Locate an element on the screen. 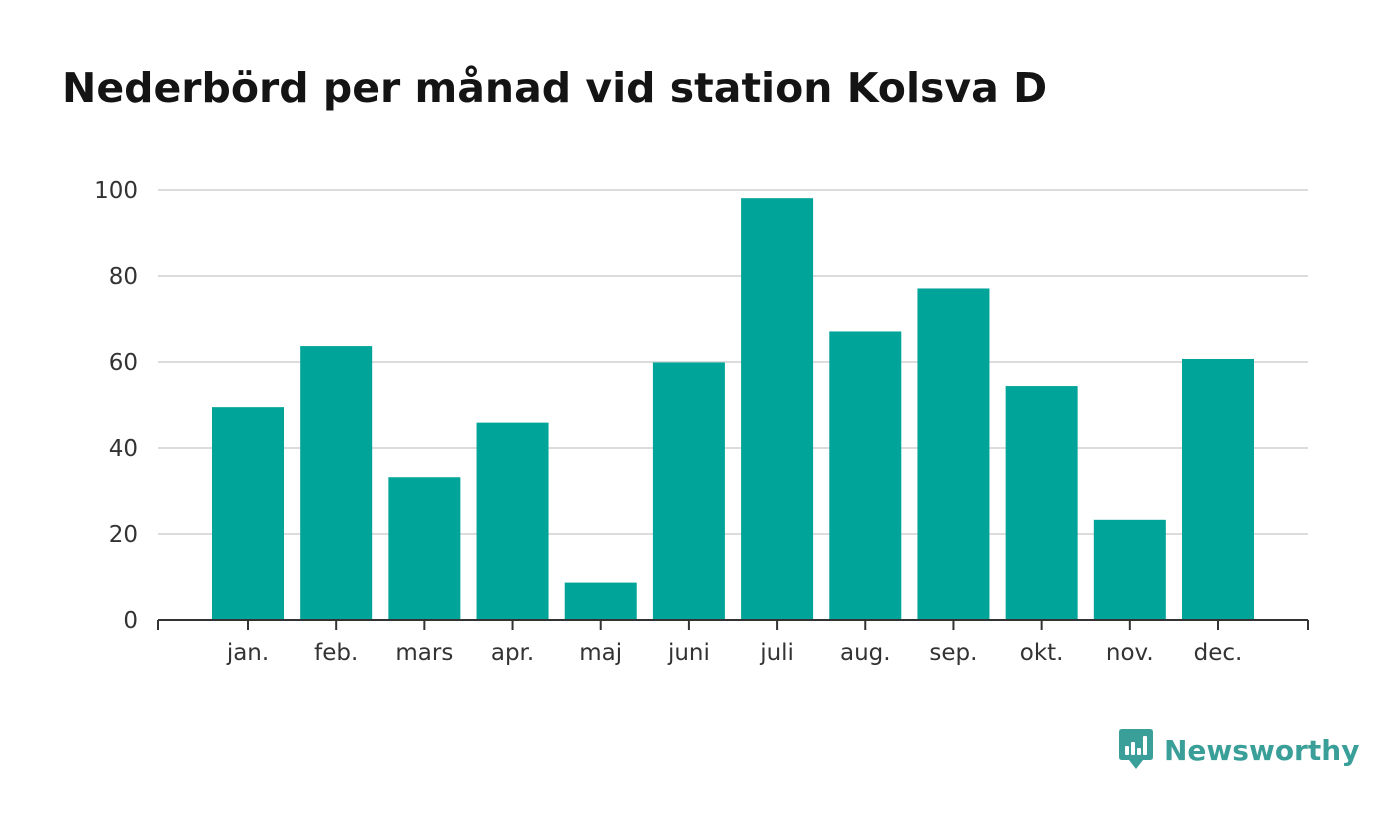 The height and width of the screenshot is (831, 1400). brand: Newsworthy is located at coordinates (1238, 750).